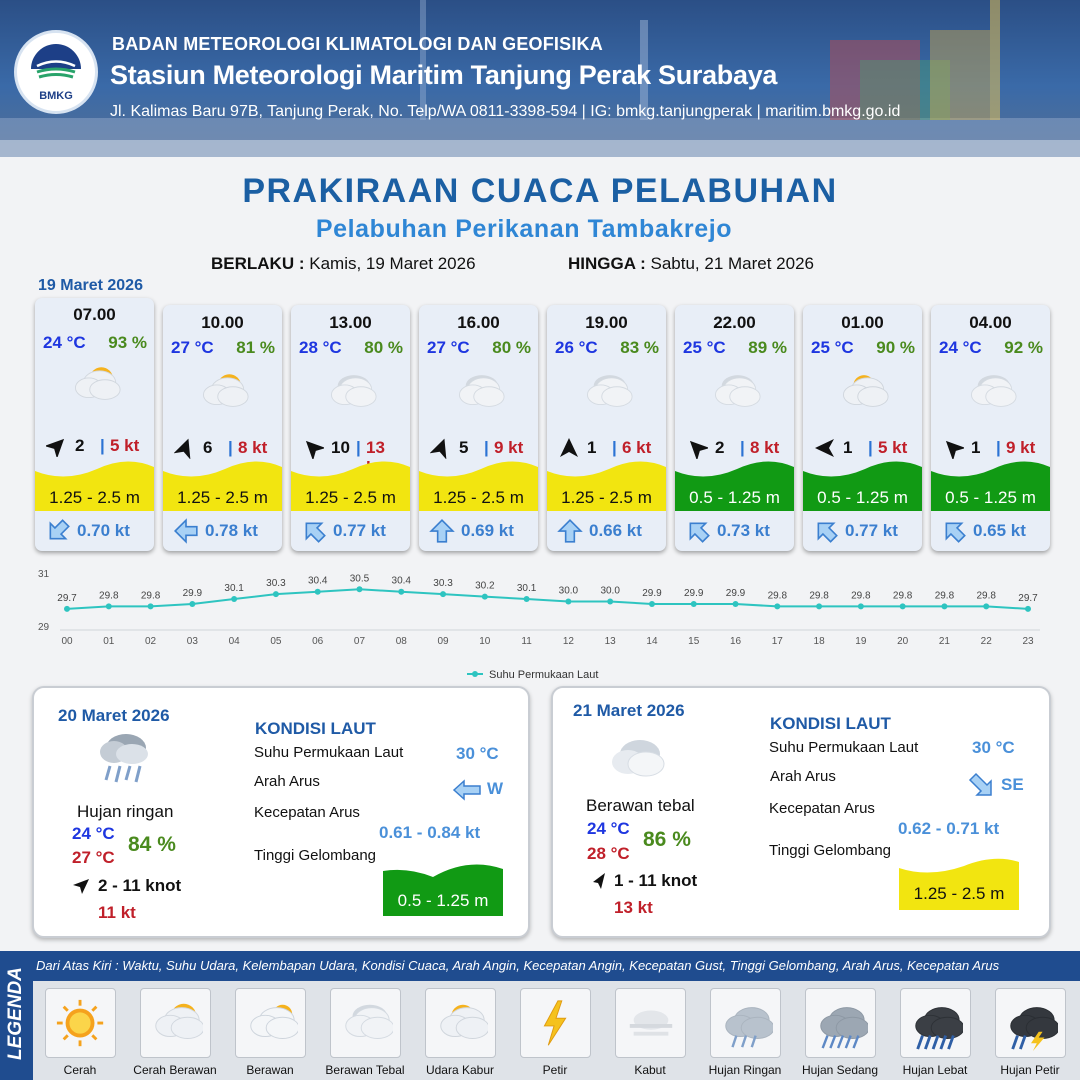 The width and height of the screenshot is (1080, 1080). I want to click on current-speed: 0.66 kt, so click(615, 530).